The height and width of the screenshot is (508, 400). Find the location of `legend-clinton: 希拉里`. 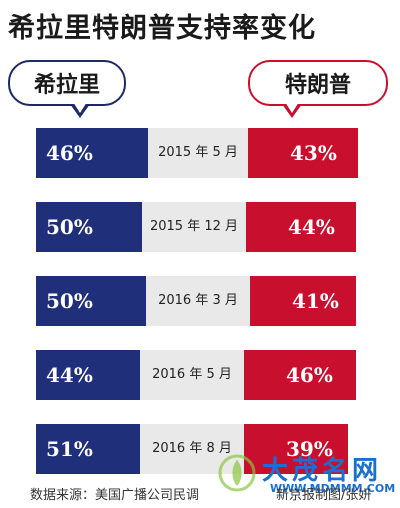

legend-clinton: 希拉里 is located at coordinates (67, 83).